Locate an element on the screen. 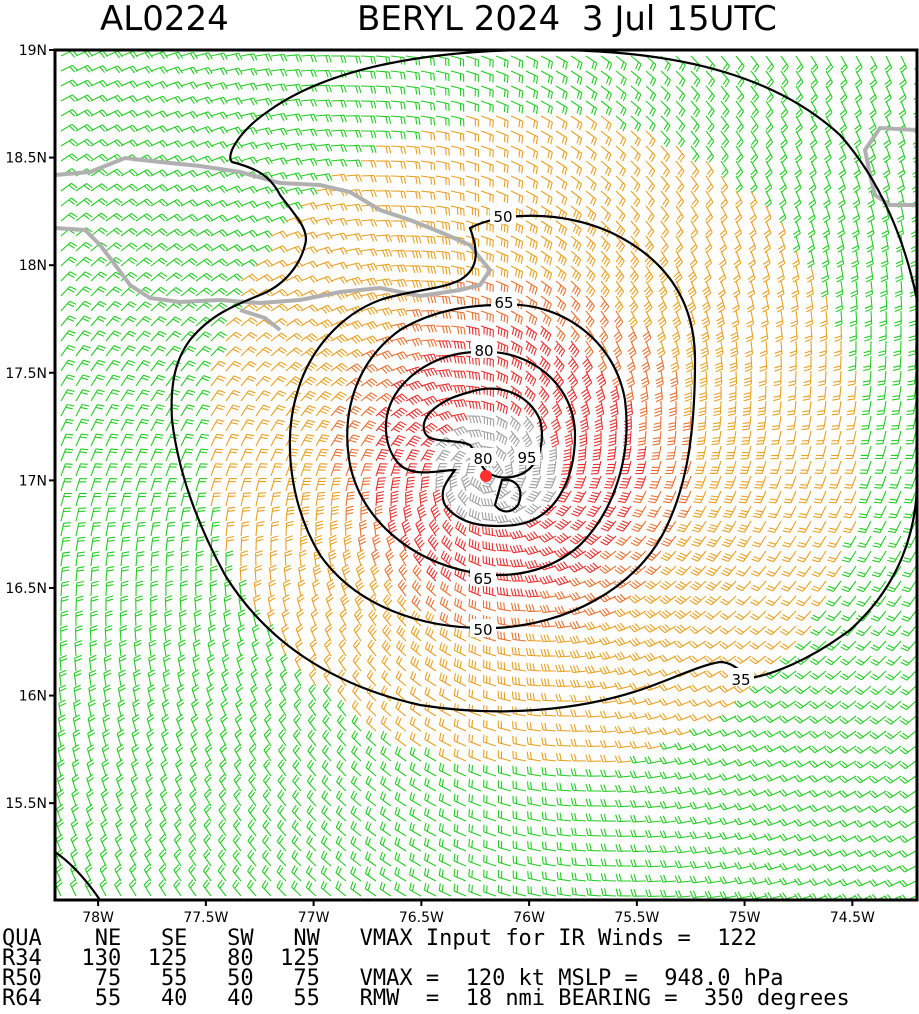 This screenshot has height=1014, width=919. lon-tick-label: 75.5W is located at coordinates (636, 918).